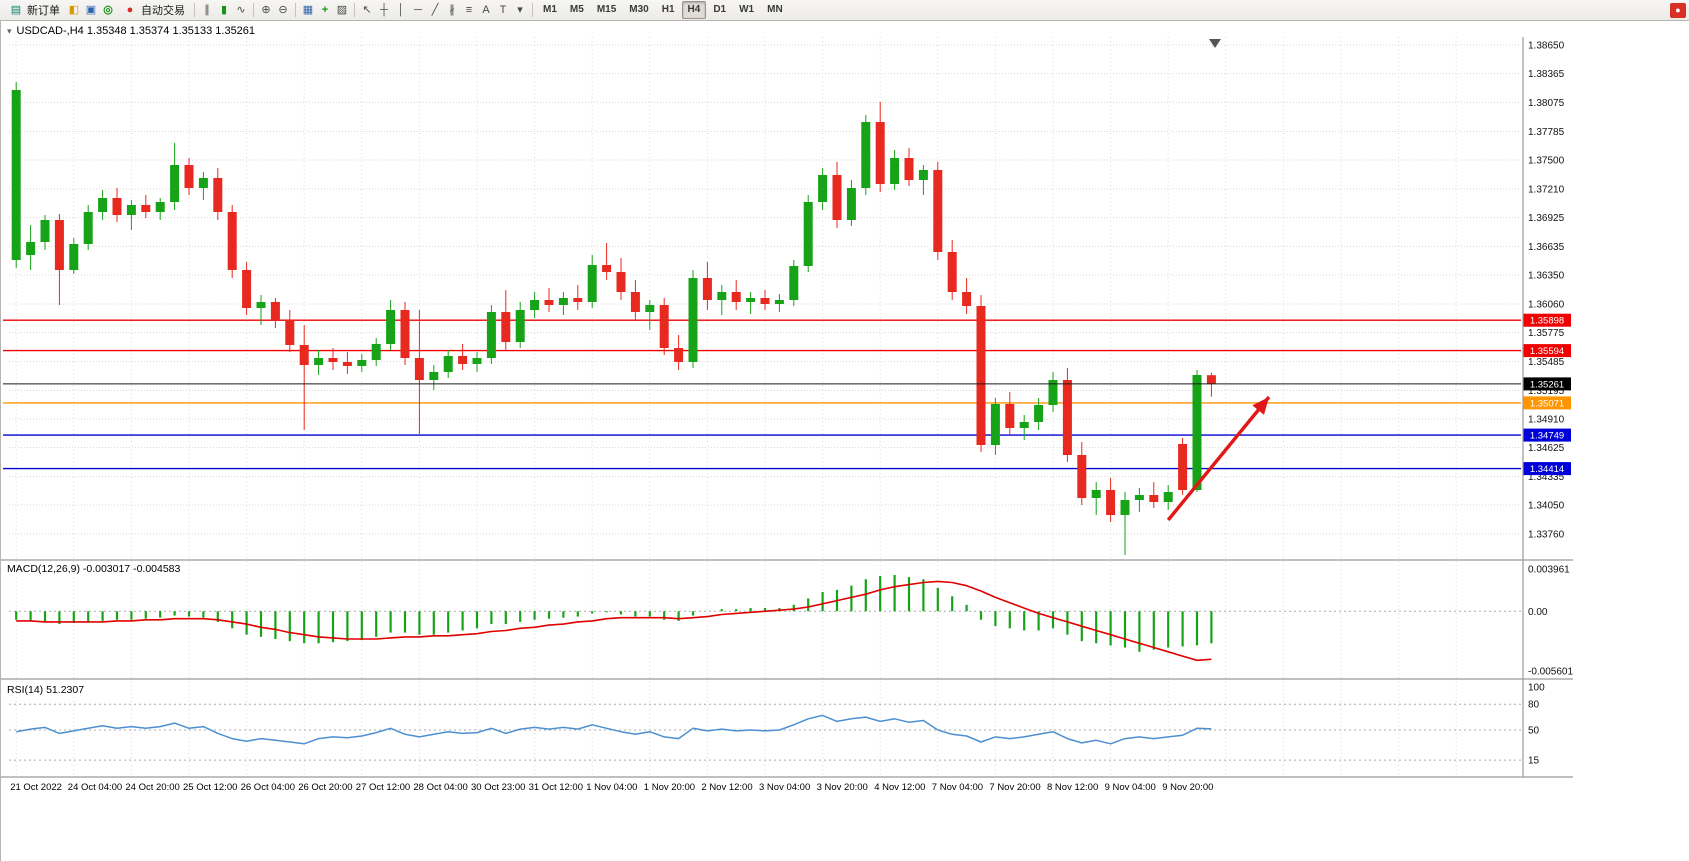 The image size is (1689, 861). Describe the element at coordinates (224, 9) in the screenshot. I see `candlestick-mode-icon: ▮` at that location.